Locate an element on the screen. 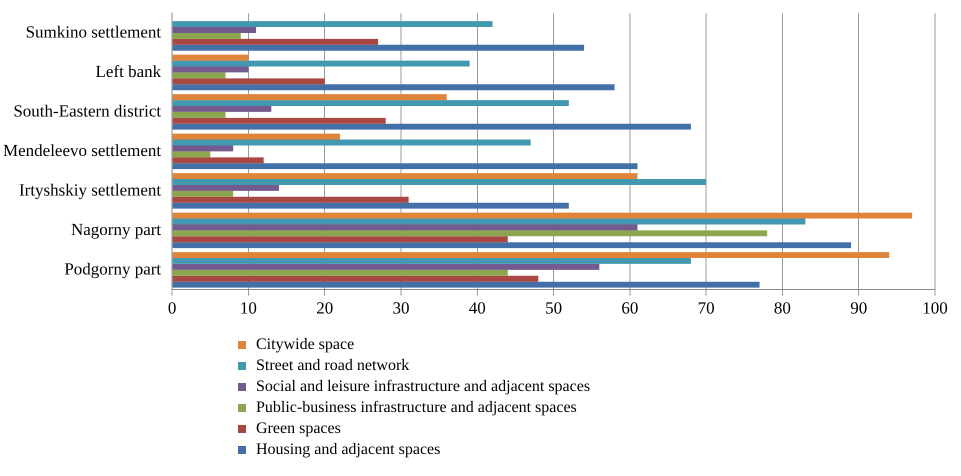  x-tick-label: 40 is located at coordinates (477, 308).